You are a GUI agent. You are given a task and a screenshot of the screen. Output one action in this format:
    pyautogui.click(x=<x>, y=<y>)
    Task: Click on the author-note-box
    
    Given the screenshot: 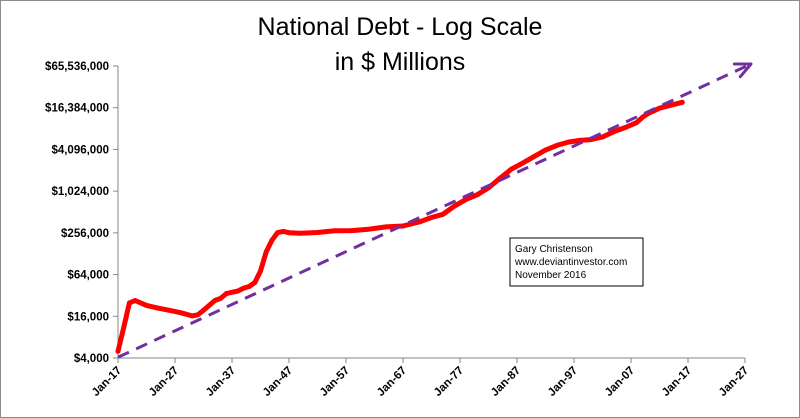 What is the action you would take?
    pyautogui.click(x=576, y=262)
    